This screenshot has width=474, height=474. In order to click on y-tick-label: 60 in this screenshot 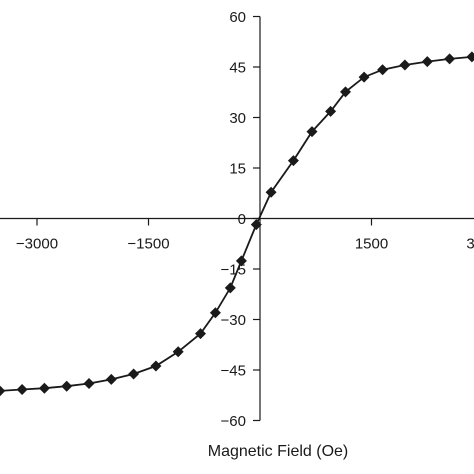, I will do `click(237, 17)`.